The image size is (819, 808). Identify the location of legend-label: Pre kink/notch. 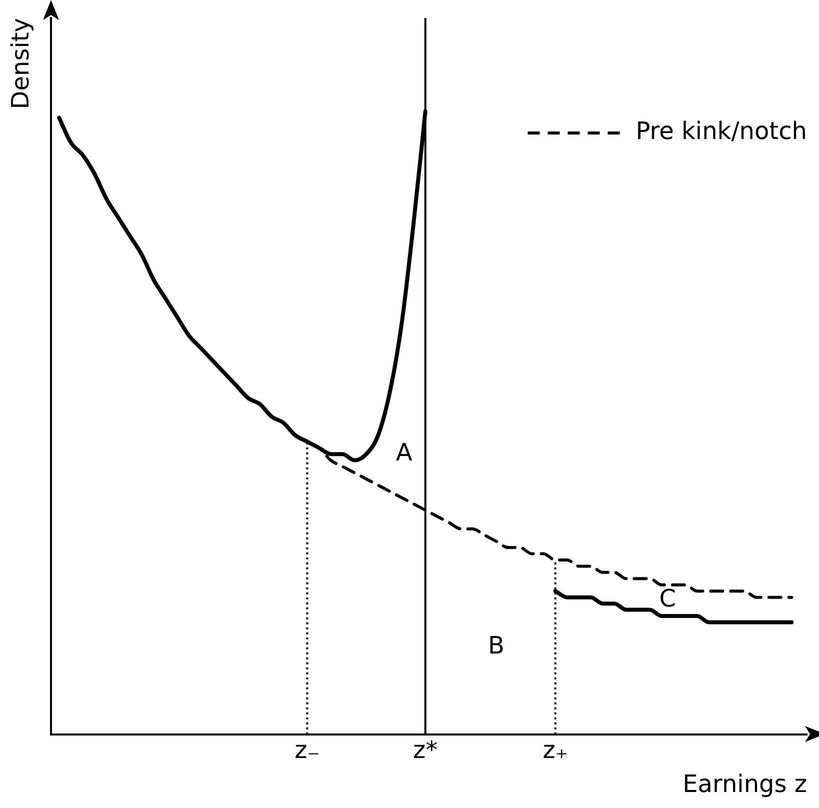
(722, 131).